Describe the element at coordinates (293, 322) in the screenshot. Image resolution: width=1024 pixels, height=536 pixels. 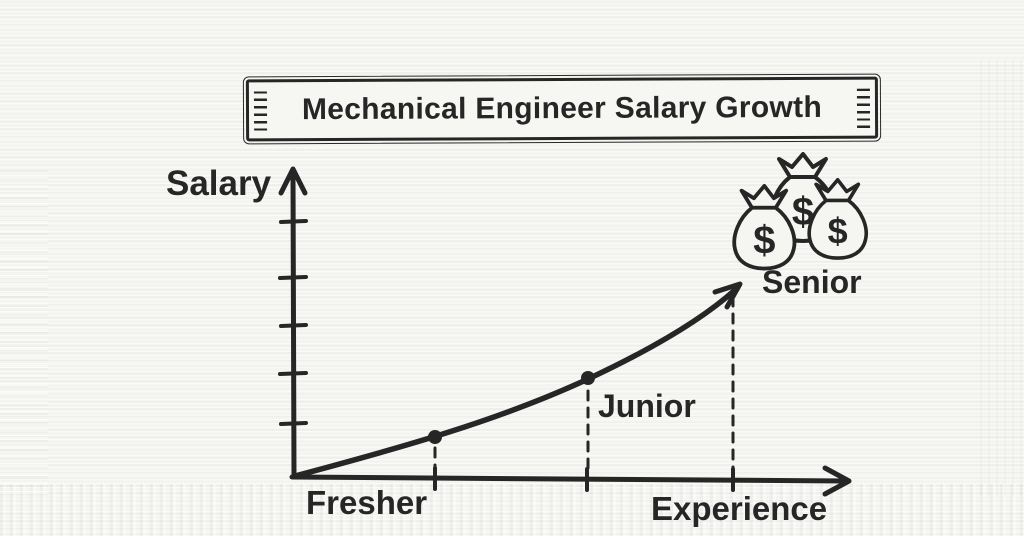
I see `y-axis-ticks` at that location.